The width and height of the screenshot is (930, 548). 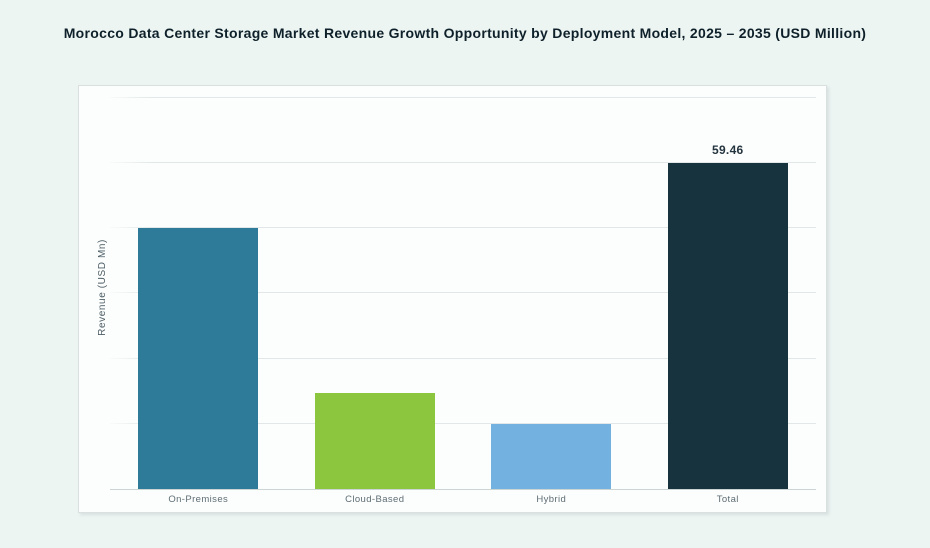 What do you see at coordinates (375, 499) in the screenshot?
I see `x-axis-label-cloud-based: Cloud-Based` at bounding box center [375, 499].